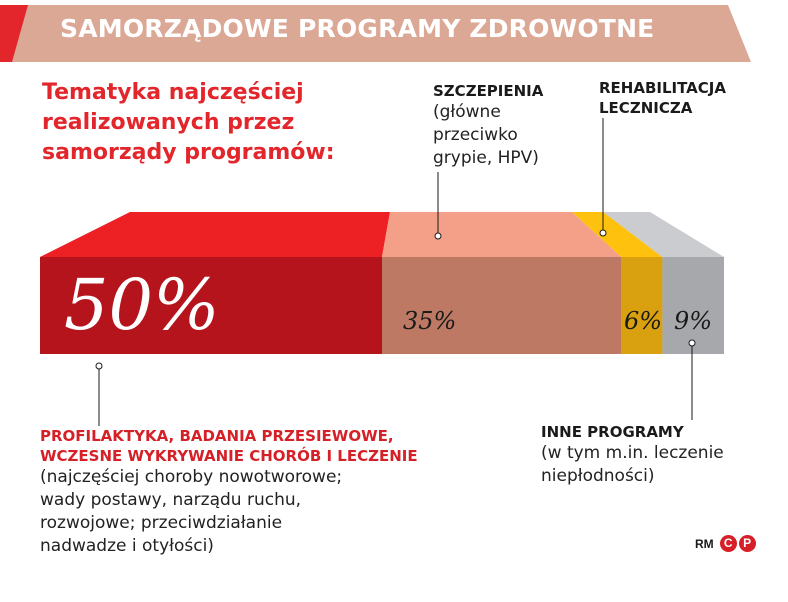 The height and width of the screenshot is (602, 788). What do you see at coordinates (171, 500) in the screenshot?
I see `label-profilaktyka-line2: wady postawy, narządu ruchu,` at bounding box center [171, 500].